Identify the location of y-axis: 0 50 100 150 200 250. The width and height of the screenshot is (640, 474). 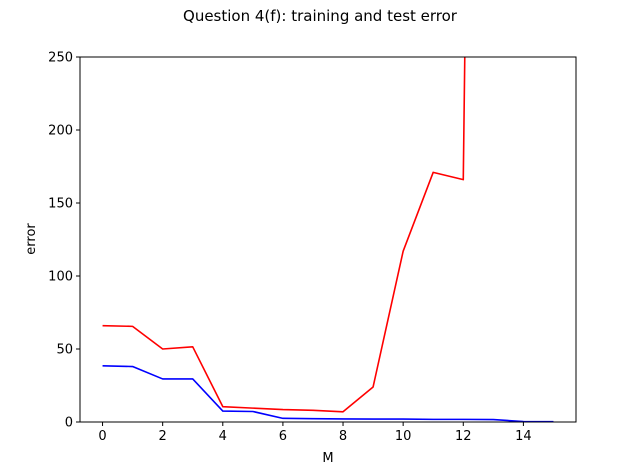
(64, 241).